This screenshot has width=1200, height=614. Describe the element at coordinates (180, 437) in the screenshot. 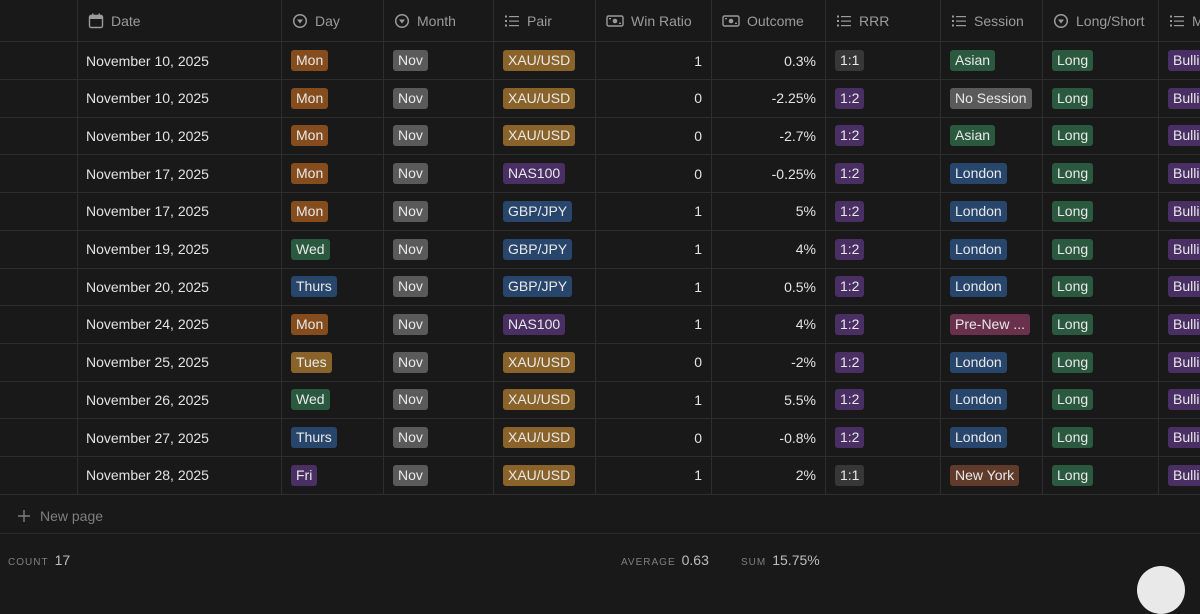

I see `cell-date: November 27, 2025` at that location.